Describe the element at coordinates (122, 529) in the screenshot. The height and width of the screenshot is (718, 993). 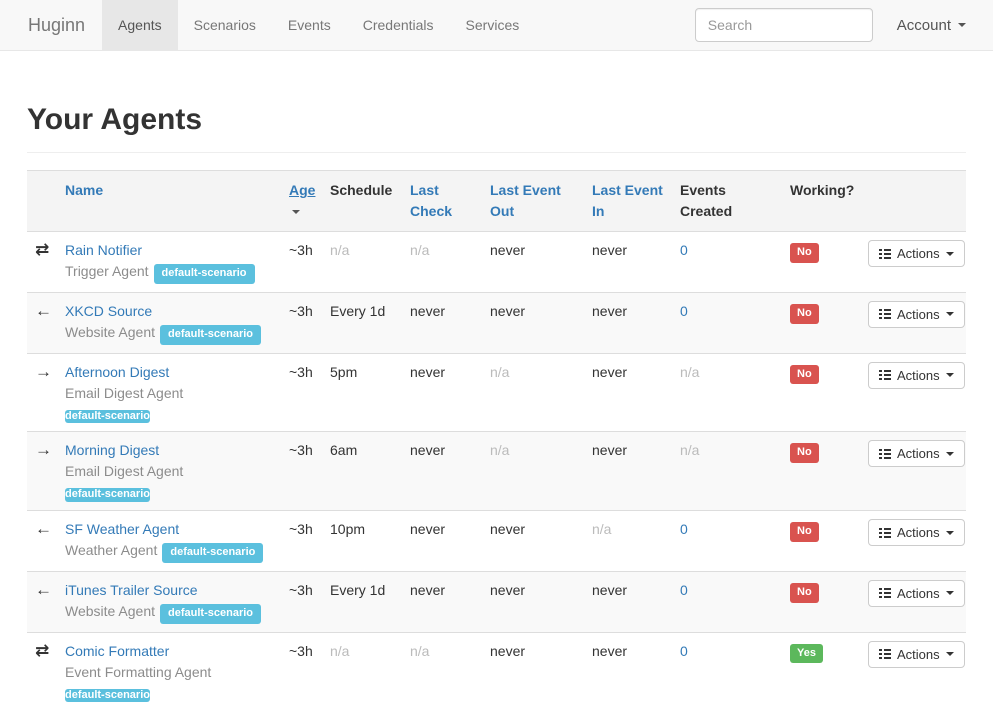
I see `agent-name-link: SF Weather Agent` at that location.